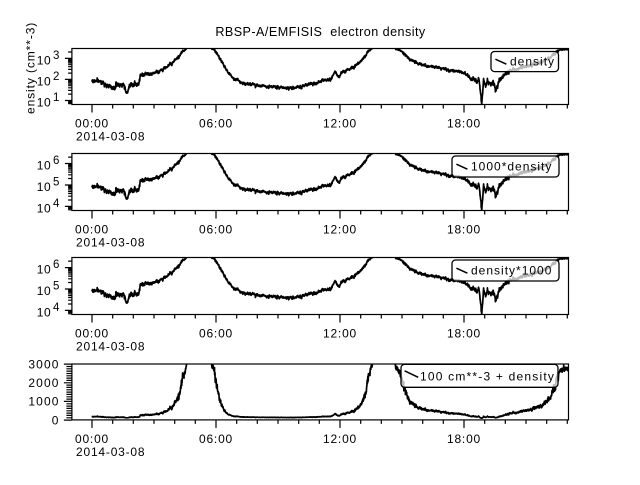 The image size is (640, 485). What do you see at coordinates (56, 420) in the screenshot?
I see `svg-text: 0` at bounding box center [56, 420].